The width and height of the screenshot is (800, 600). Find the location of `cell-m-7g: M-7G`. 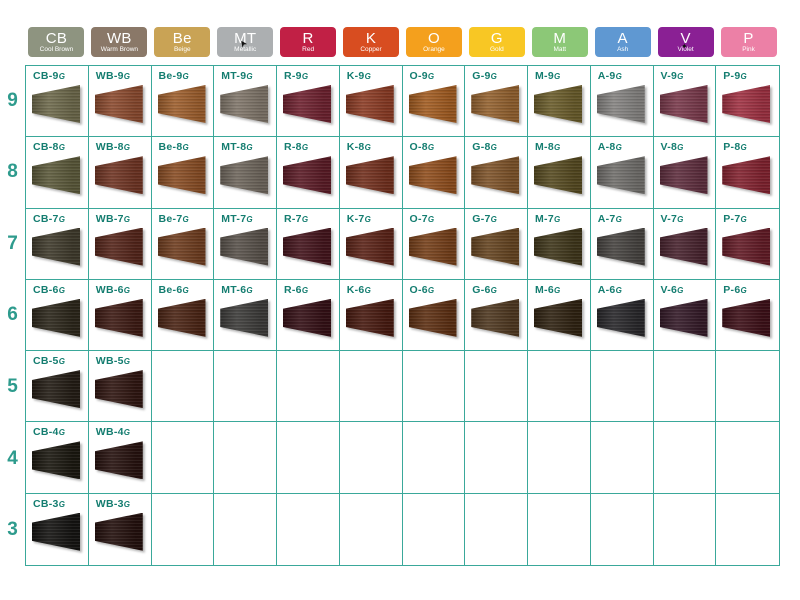

cell-m-7g: M-7G is located at coordinates (559, 244).